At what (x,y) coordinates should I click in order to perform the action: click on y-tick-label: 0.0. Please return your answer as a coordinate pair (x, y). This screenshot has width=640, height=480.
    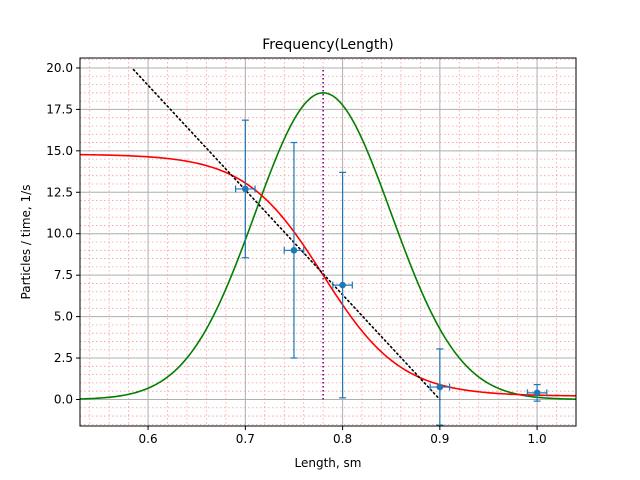
    Looking at the image, I should click on (63, 399).